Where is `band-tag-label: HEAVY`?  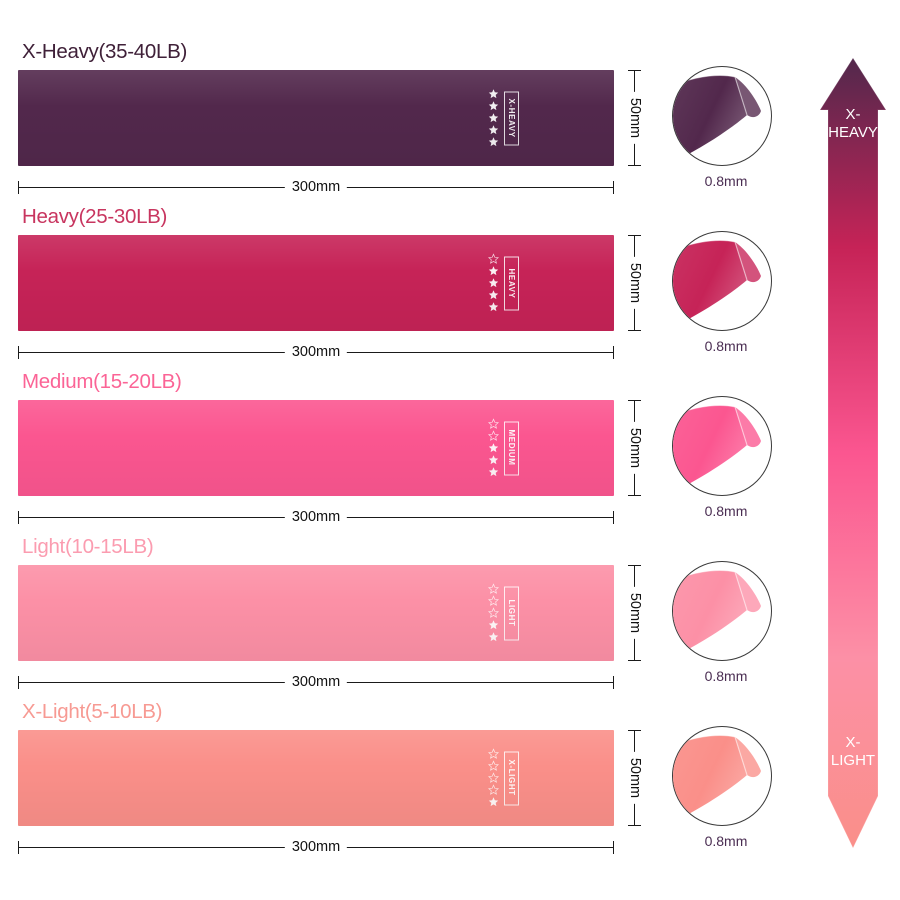
band-tag-label: HEAVY is located at coordinates (511, 283).